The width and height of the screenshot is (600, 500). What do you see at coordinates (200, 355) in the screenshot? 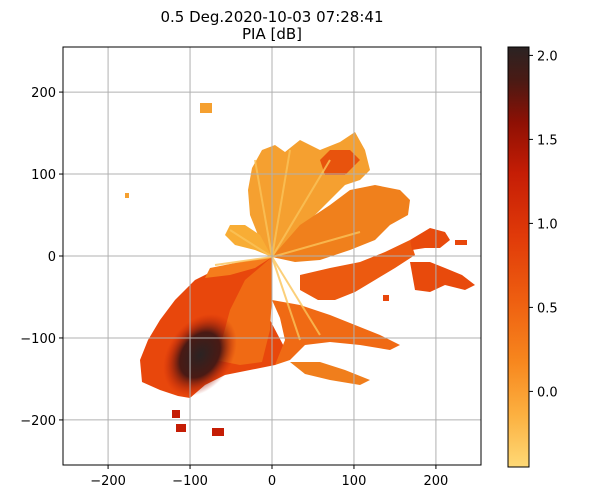
I see `field-south-west-core` at bounding box center [200, 355].